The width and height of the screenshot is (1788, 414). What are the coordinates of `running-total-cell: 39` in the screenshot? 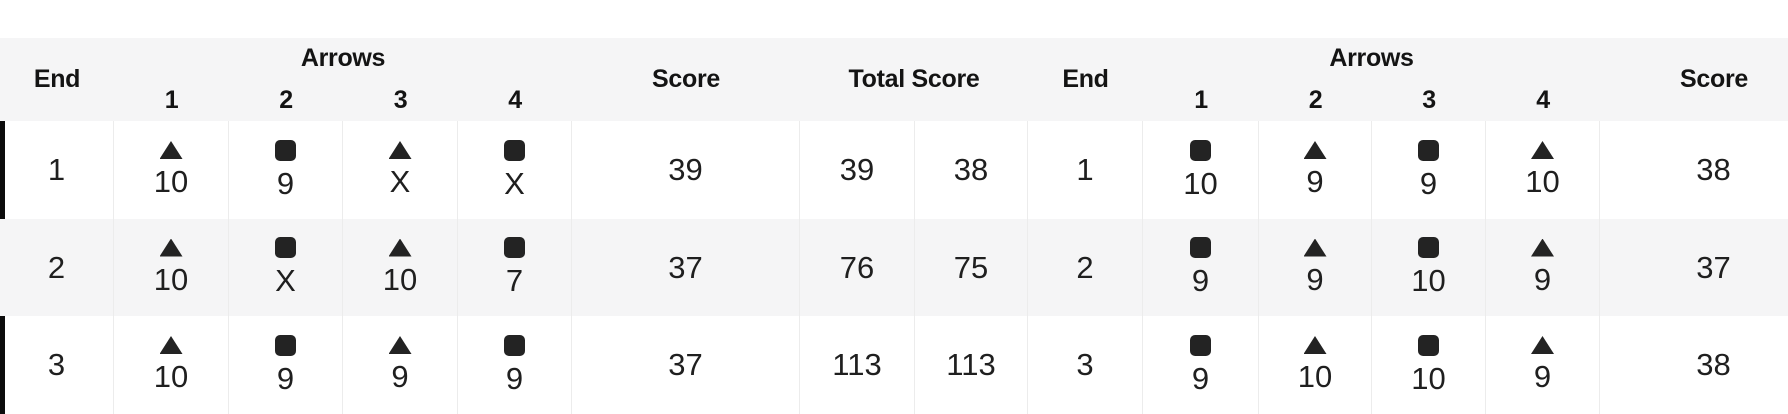 It's located at (857, 170).